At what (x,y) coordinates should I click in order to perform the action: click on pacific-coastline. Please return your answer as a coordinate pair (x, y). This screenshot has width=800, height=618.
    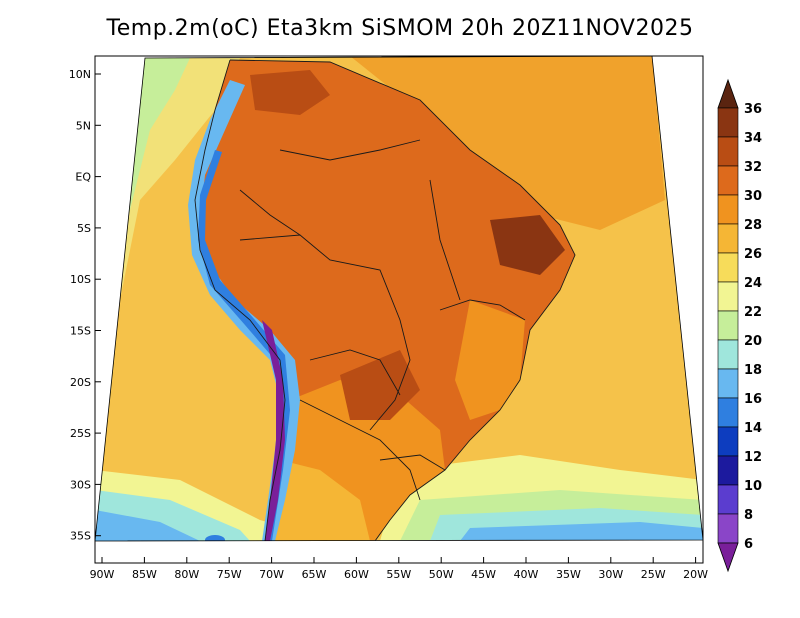
    Looking at the image, I should click on (240, 300).